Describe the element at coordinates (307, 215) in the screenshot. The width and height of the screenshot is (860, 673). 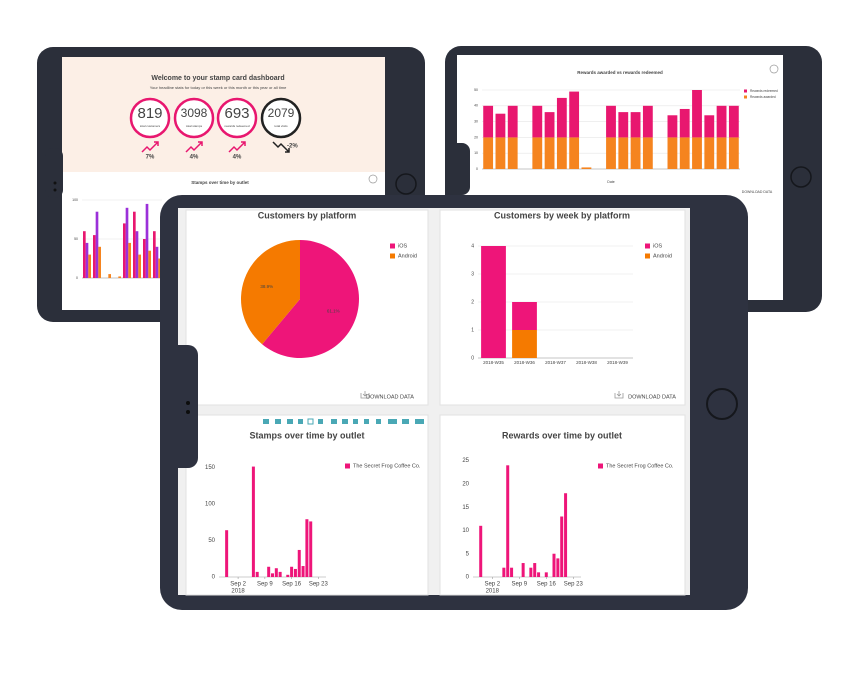
I see `chart-title: Customers by platform` at that location.